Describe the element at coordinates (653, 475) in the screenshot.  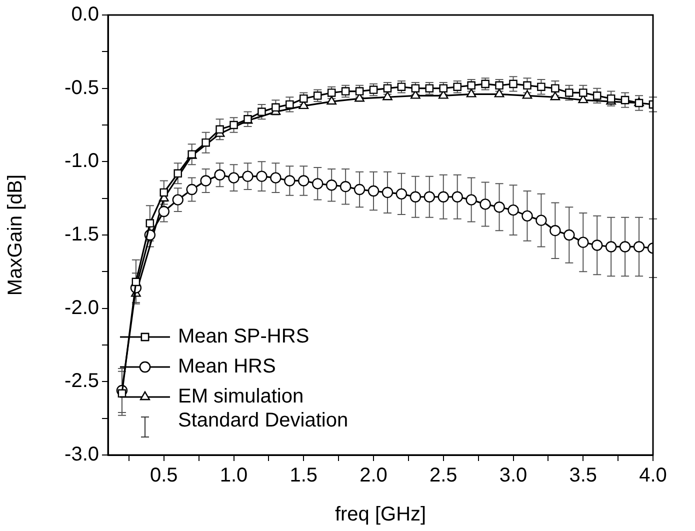
I see `x-tick-label: 4.0` at that location.